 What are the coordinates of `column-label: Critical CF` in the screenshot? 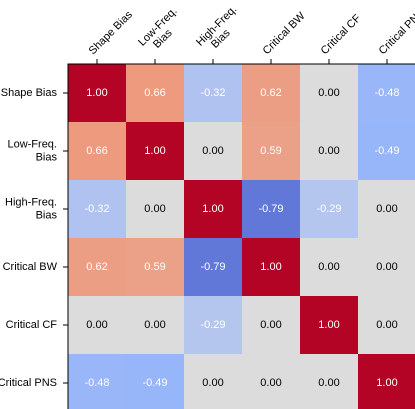 It's located at (341, 34).